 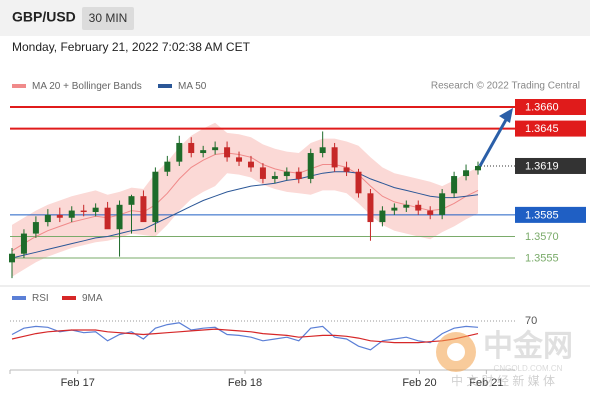 What do you see at coordinates (192, 86) in the screenshot?
I see `legend-label: MA 50` at bounding box center [192, 86].